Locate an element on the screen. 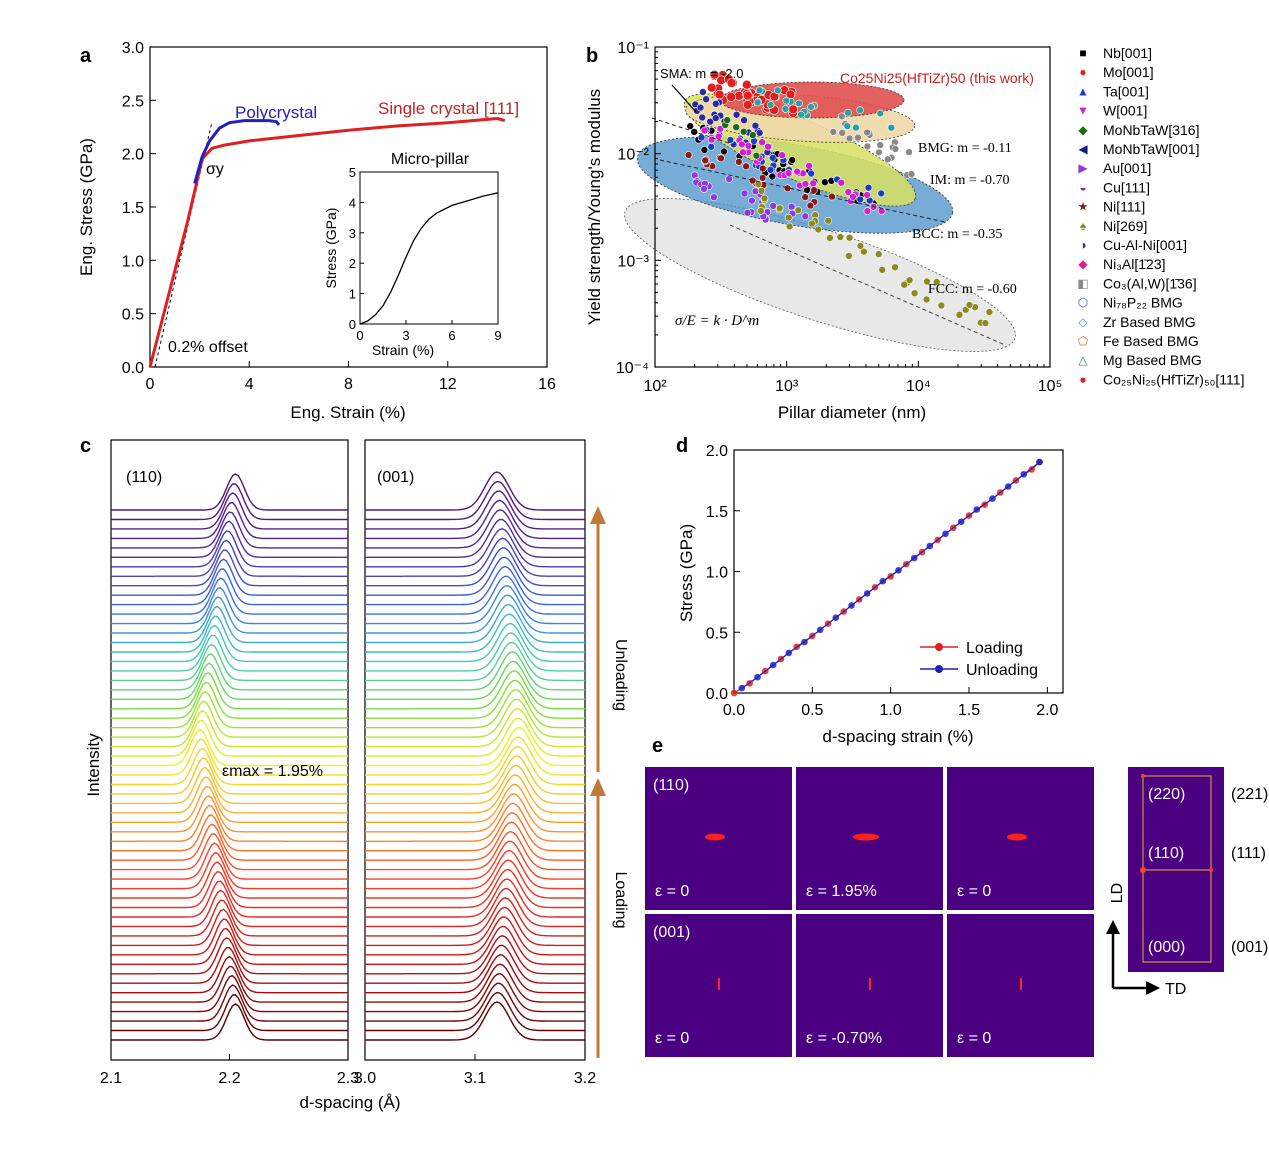  b-xtick-label: 10³ is located at coordinates (787, 386).